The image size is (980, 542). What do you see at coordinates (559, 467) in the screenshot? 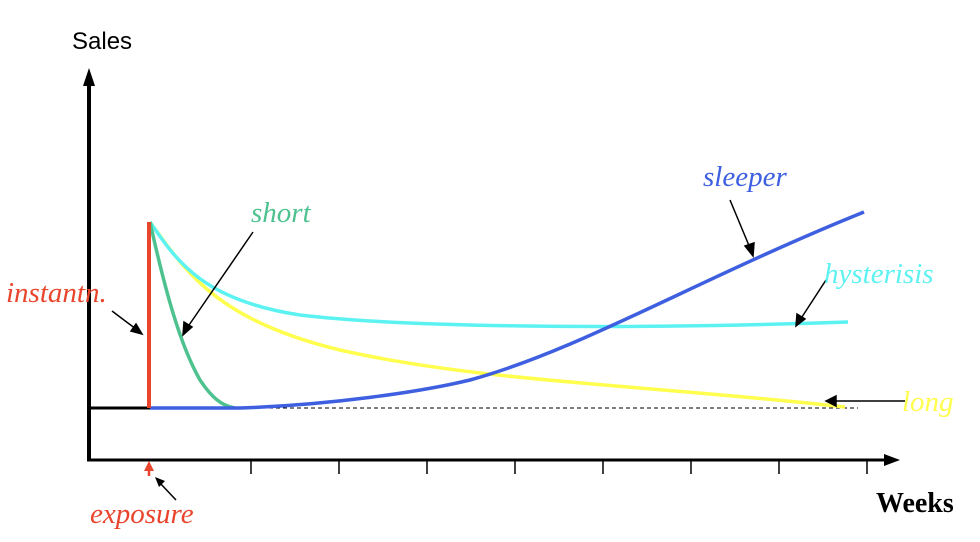
I see `x-axis-ticks` at bounding box center [559, 467].